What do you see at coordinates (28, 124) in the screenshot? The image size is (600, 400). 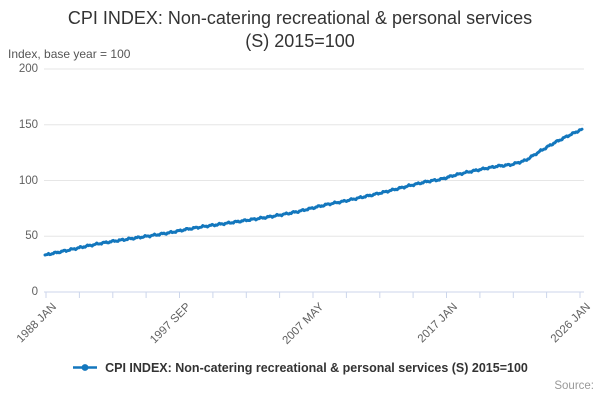 I see `y-axis-tick-label: 150` at bounding box center [28, 124].